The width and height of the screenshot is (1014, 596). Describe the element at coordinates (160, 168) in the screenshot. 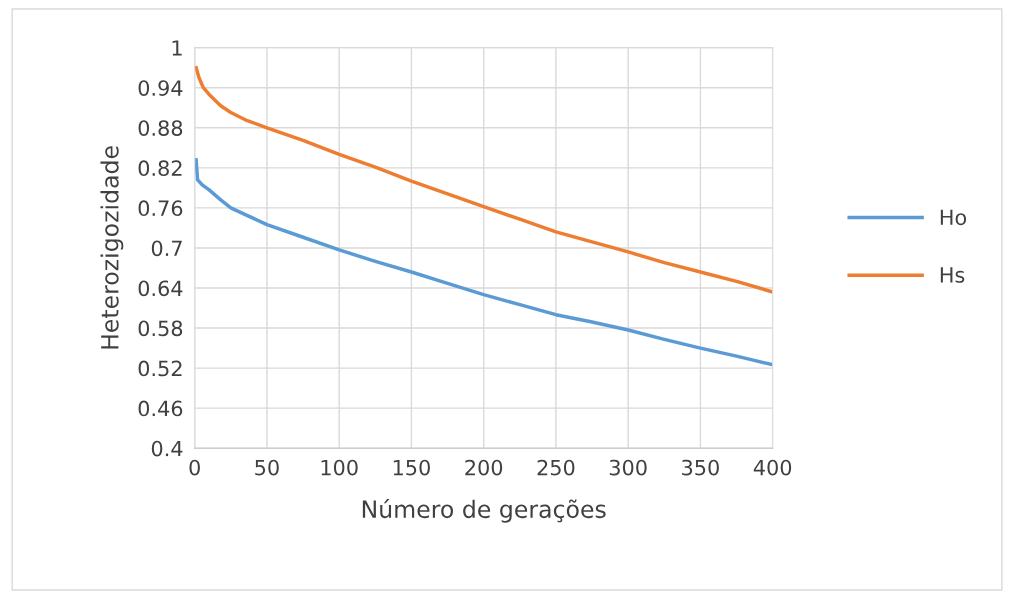

I see `y-tick-label: 0.82` at that location.